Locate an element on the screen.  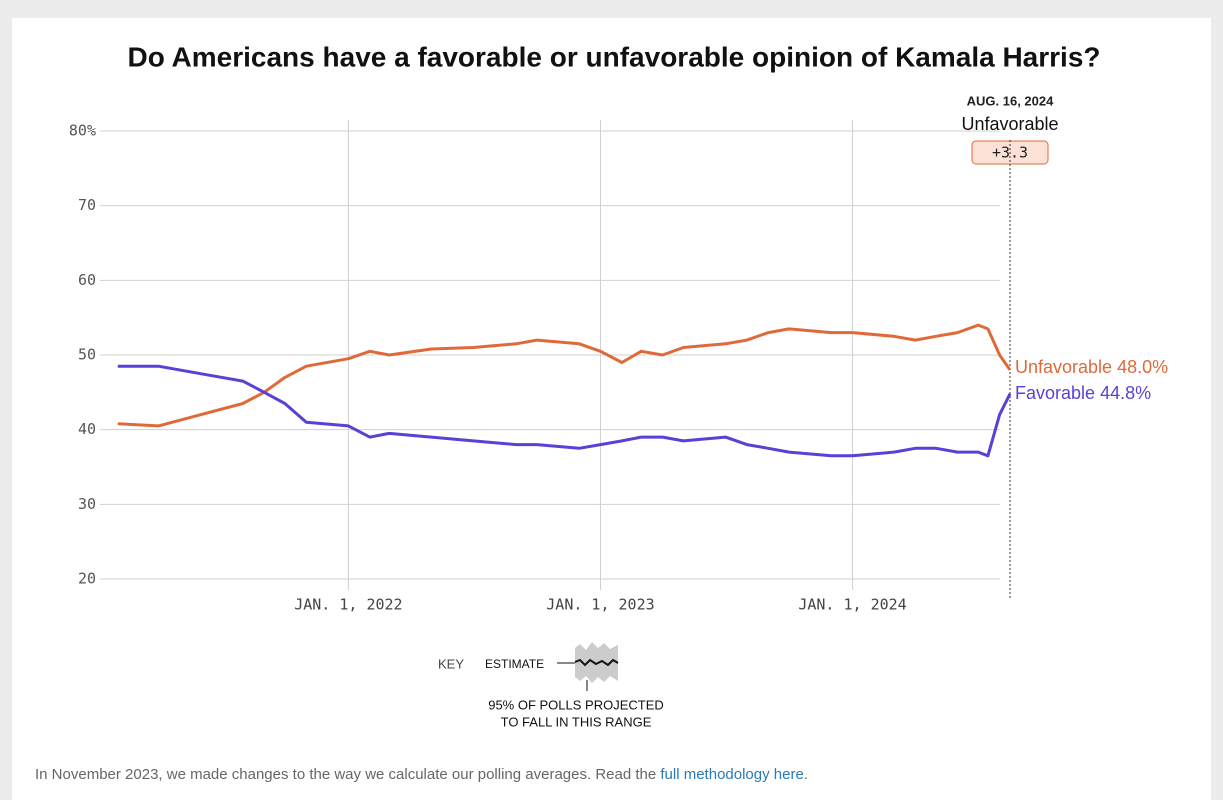
key-estimate: ESTIMATE is located at coordinates (514, 664).